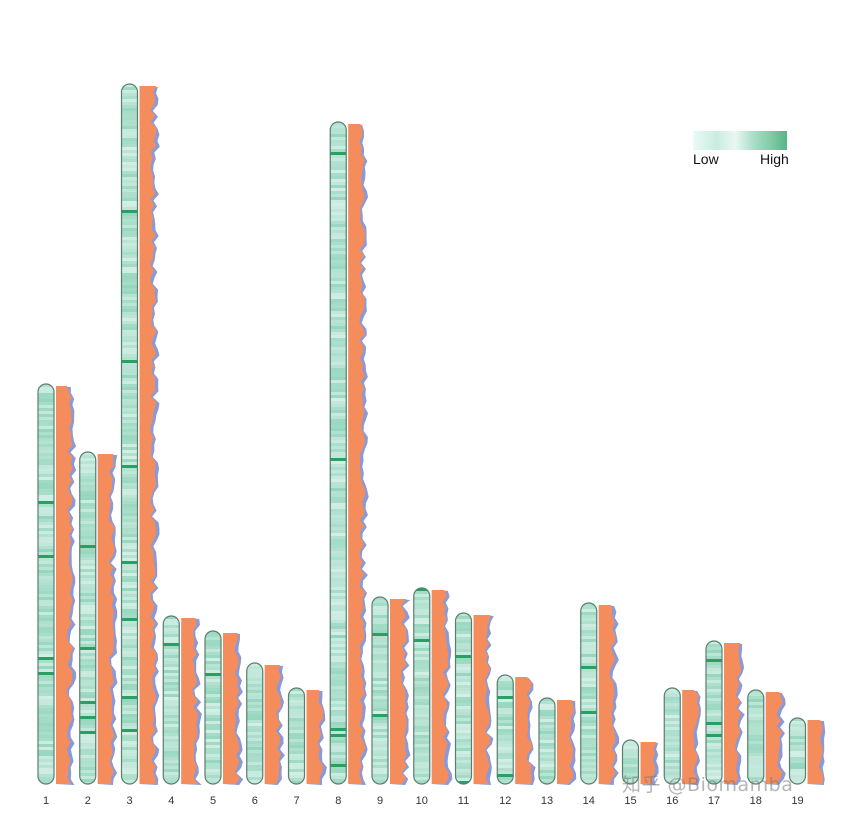  What do you see at coordinates (129, 801) in the screenshot?
I see `chromosome-label-3: 3` at bounding box center [129, 801].